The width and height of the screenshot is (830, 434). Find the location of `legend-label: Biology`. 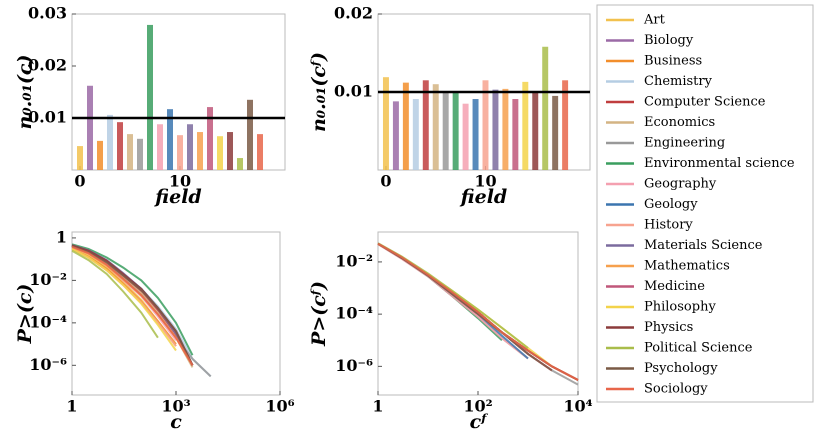

legend-label: Biology is located at coordinates (669, 40).